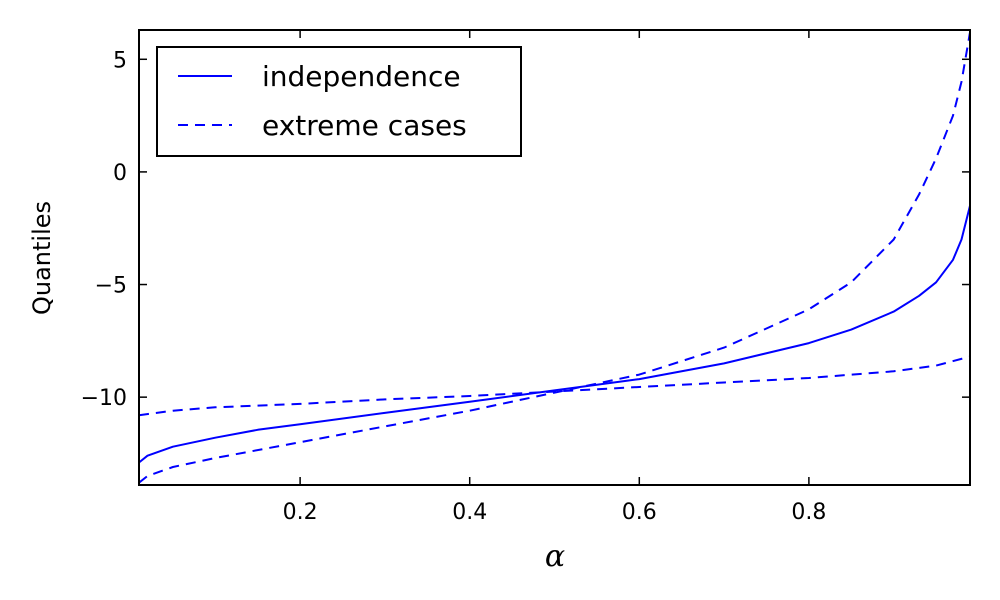  Describe the element at coordinates (120, 173) in the screenshot. I see `y-tick-label: 0` at that location.